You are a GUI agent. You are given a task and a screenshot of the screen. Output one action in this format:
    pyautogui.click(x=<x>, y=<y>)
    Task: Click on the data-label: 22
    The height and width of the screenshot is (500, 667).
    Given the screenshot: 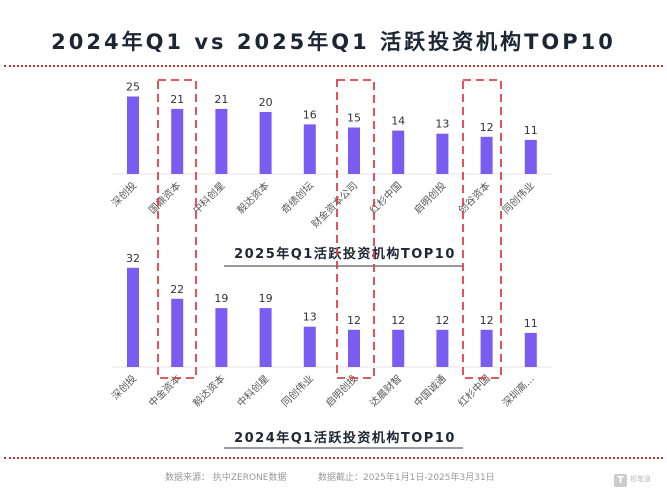 What is the action you would take?
    pyautogui.click(x=177, y=289)
    